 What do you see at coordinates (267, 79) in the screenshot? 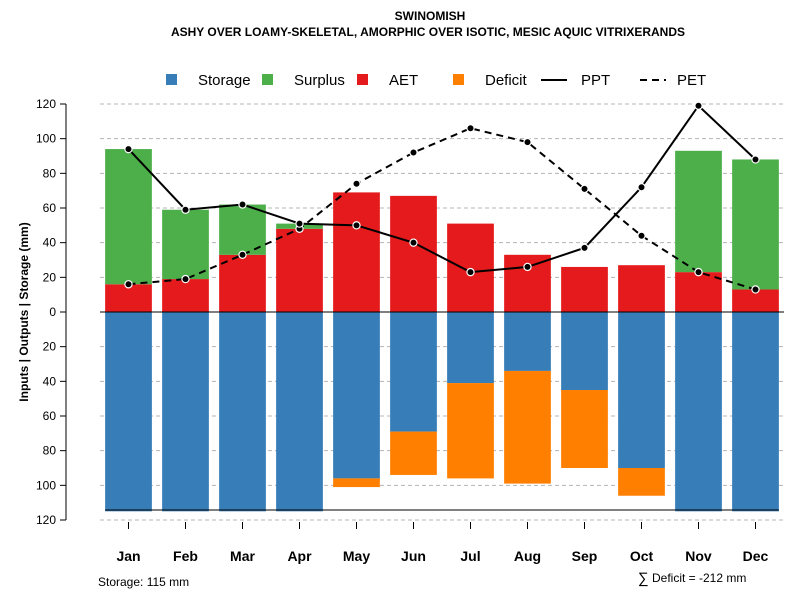
I see `legend-swatch-surplus` at bounding box center [267, 79].